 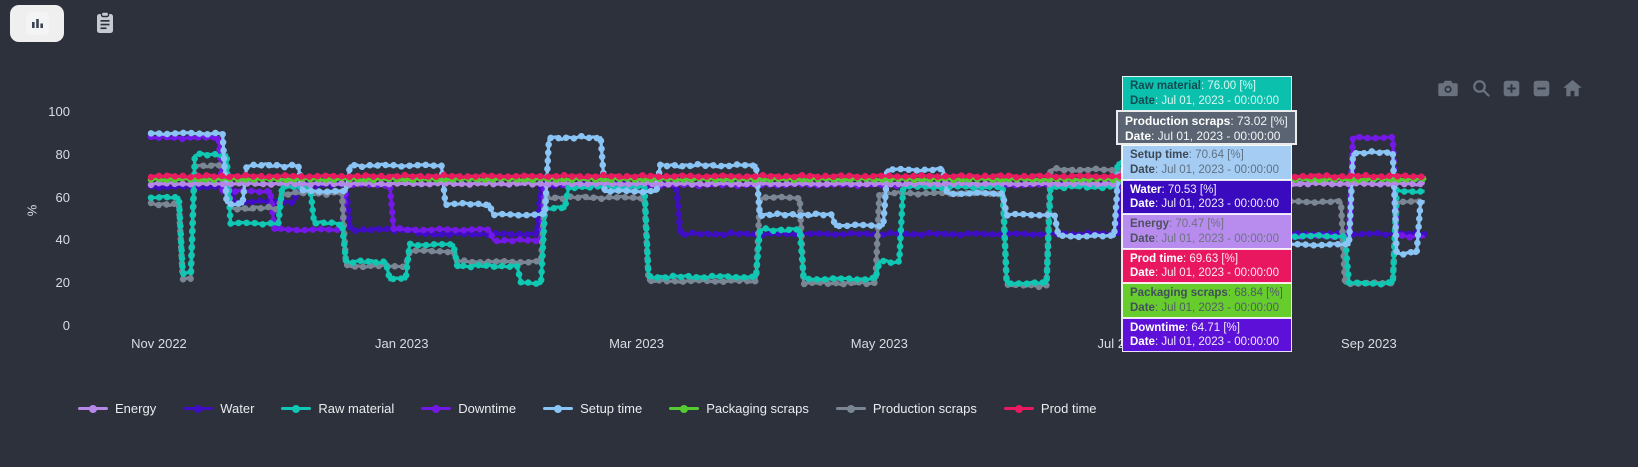 I want to click on legend-item-prod-time: Prod time, so click(x=1050, y=408).